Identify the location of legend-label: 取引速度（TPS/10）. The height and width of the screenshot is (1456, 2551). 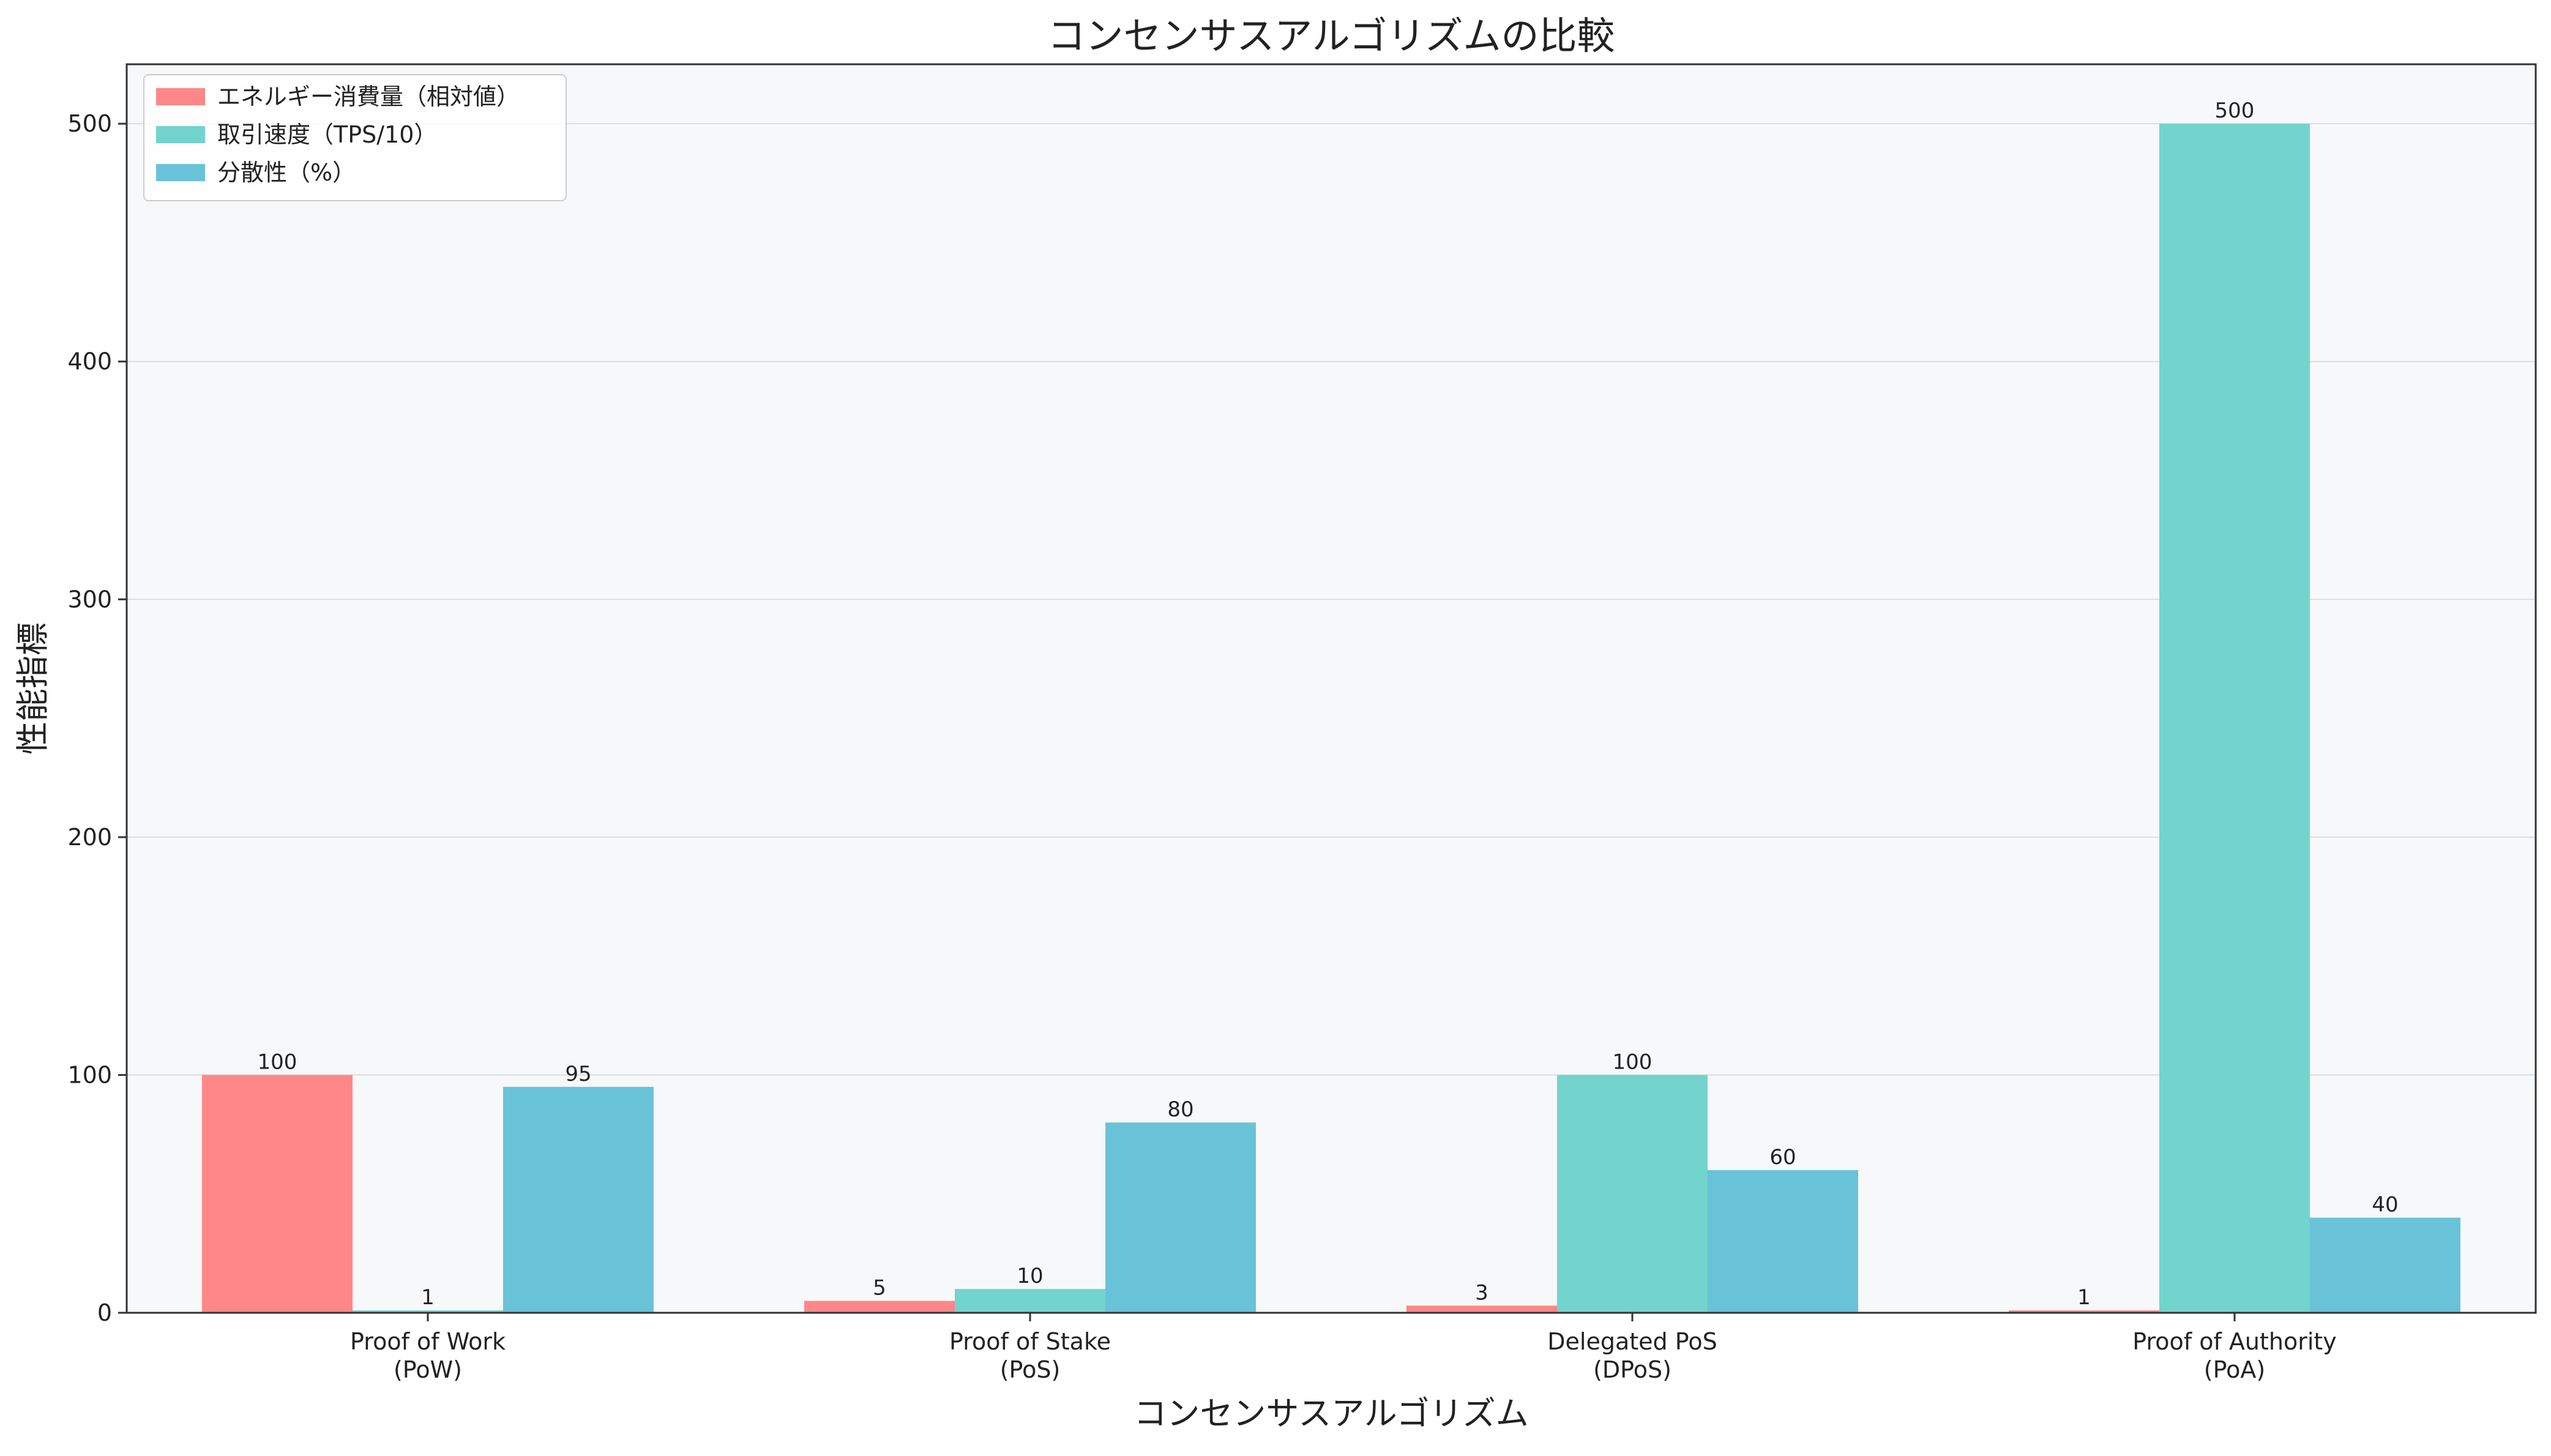
(327, 134).